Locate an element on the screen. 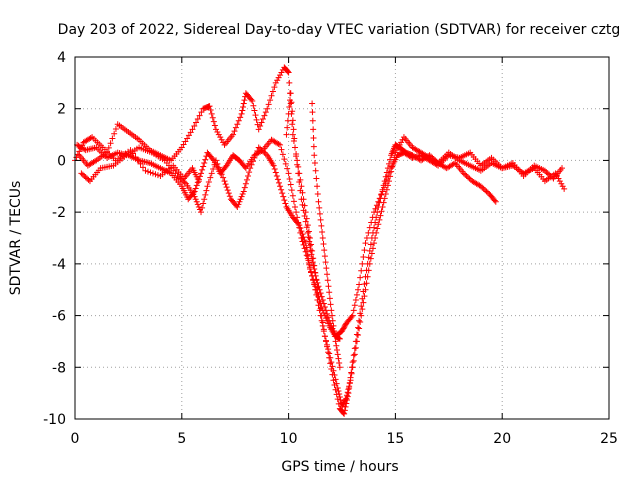 Image resolution: width=640 pixels, height=480 pixels. y-tick-label: -2 is located at coordinates (59, 213).